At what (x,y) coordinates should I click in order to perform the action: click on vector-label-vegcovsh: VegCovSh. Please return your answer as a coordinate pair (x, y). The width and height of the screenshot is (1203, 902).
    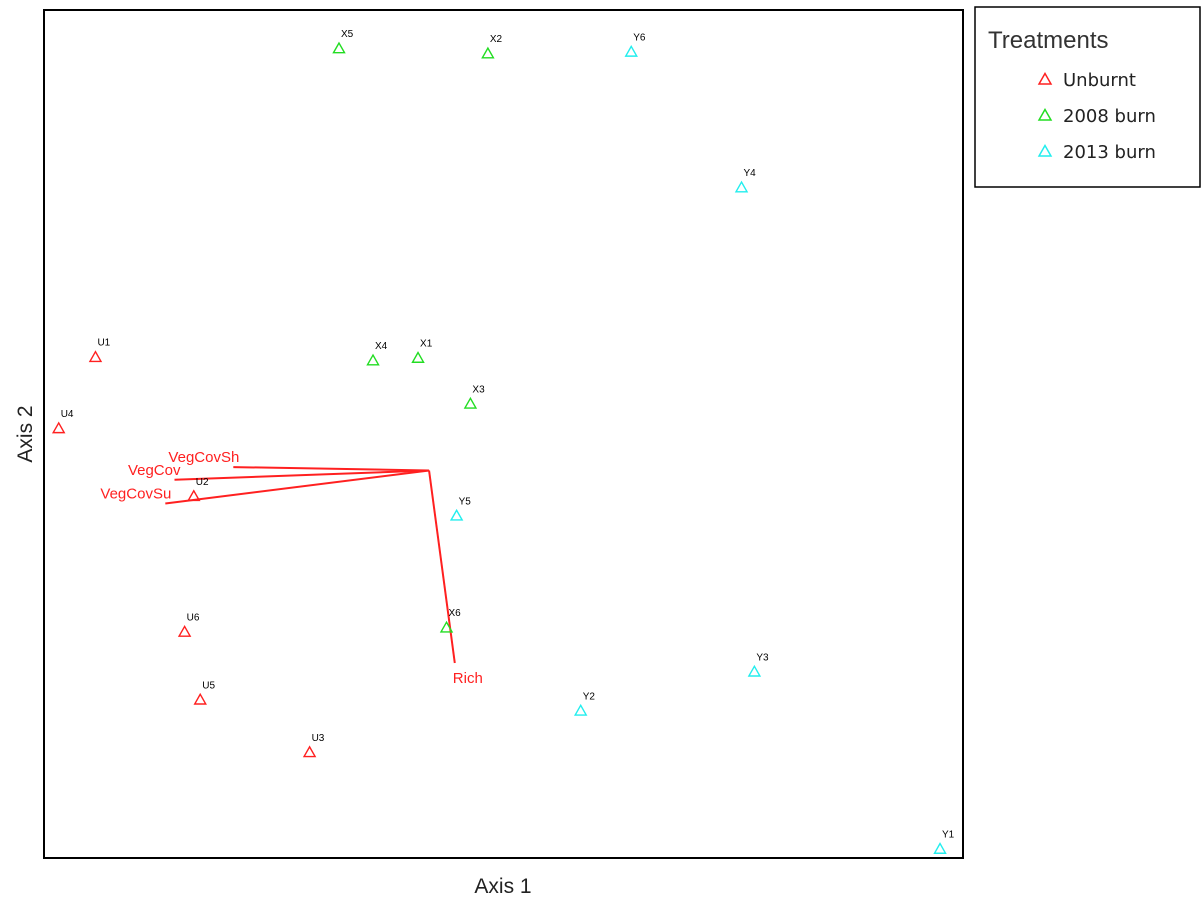
    Looking at the image, I should click on (203, 457).